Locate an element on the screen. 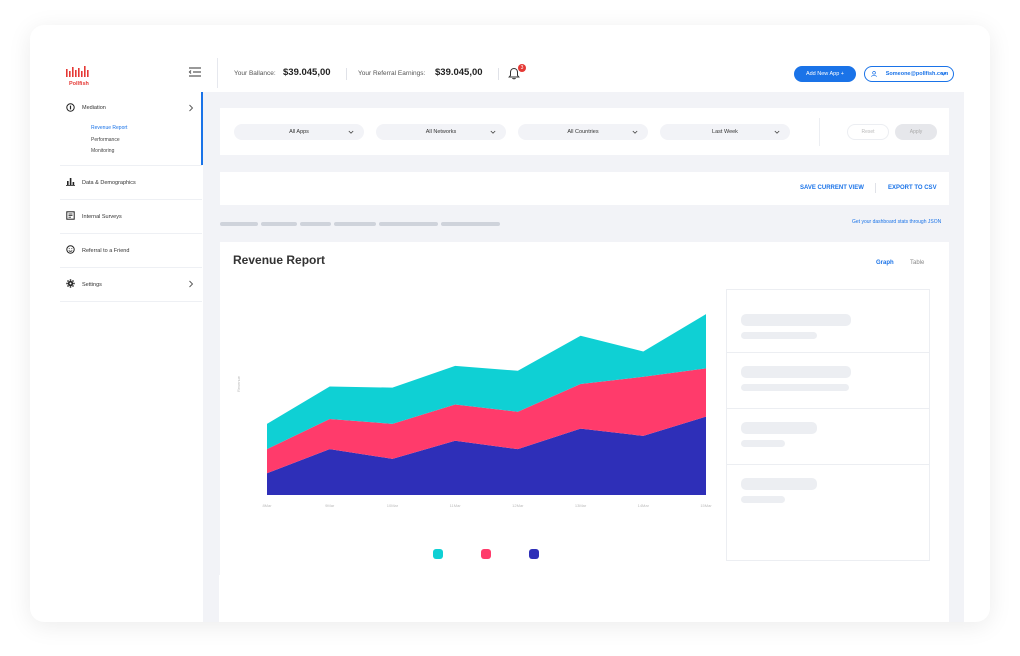 This screenshot has width=1020, height=656. sidebar-section-referral: Referral to a Friend is located at coordinates (131, 251).